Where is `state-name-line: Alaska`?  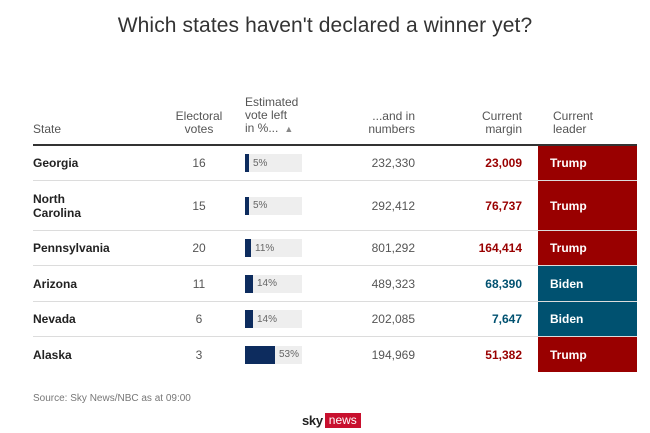 state-name-line: Alaska is located at coordinates (52, 354).